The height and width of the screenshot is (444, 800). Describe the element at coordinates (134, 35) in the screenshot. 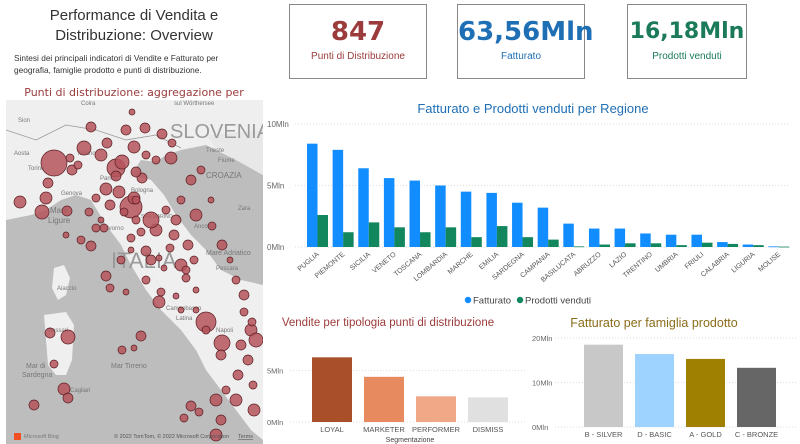

I see `title-line-2: Distribuzione: Overview` at that location.